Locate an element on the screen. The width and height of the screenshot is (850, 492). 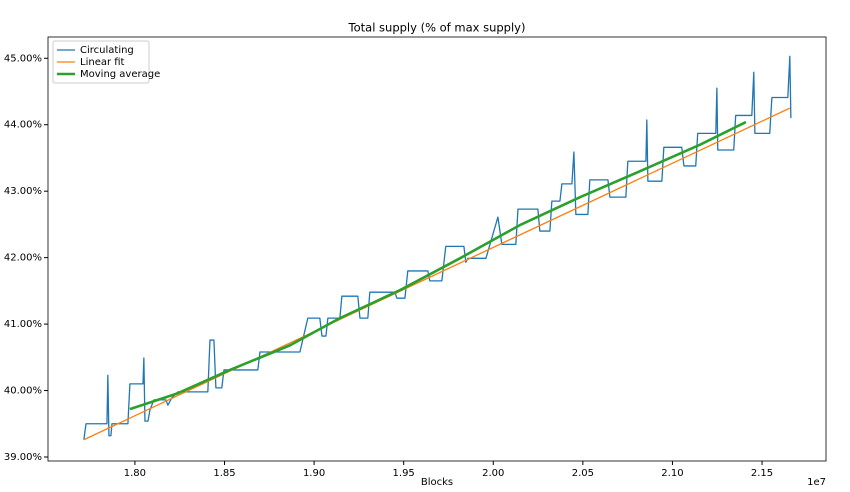
x-tick-label: 2.05 is located at coordinates (583, 473).